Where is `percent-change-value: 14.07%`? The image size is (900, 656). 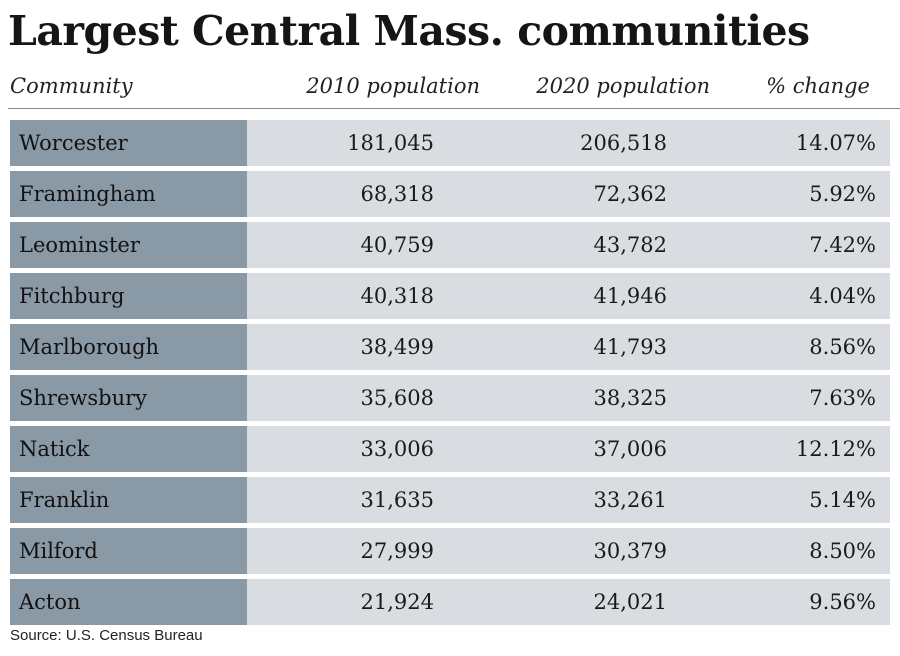 percent-change-value: 14.07% is located at coordinates (835, 143).